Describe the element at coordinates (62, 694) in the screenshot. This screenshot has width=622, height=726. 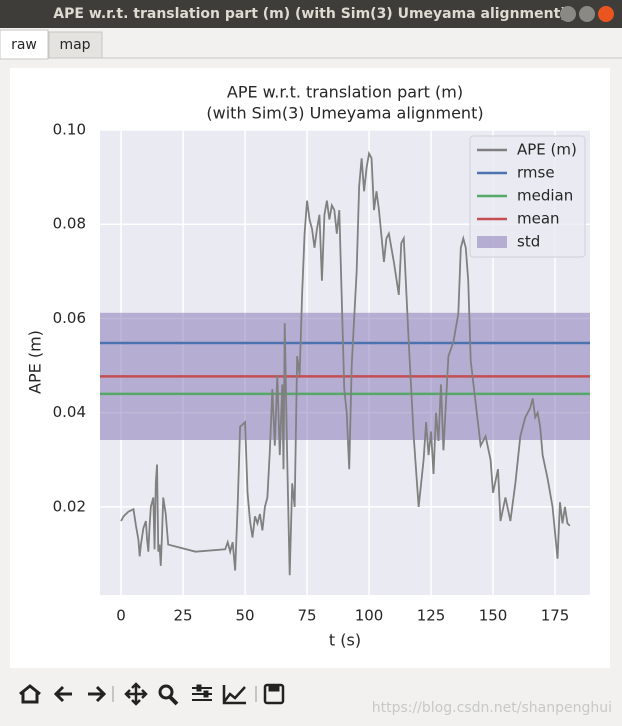
I see `back-icon` at that location.